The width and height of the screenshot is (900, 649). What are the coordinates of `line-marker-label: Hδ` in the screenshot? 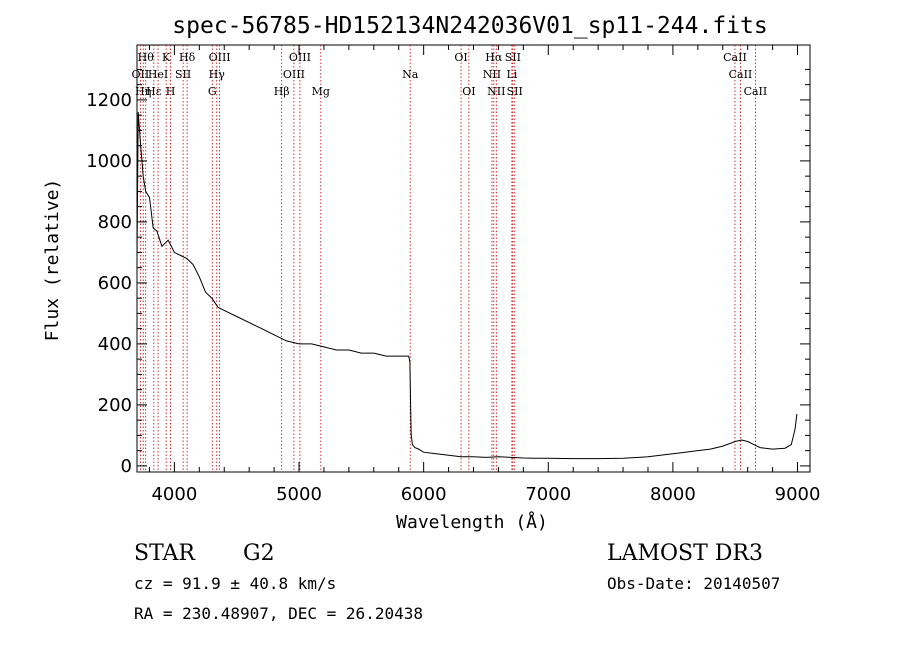 It's located at (187, 57).